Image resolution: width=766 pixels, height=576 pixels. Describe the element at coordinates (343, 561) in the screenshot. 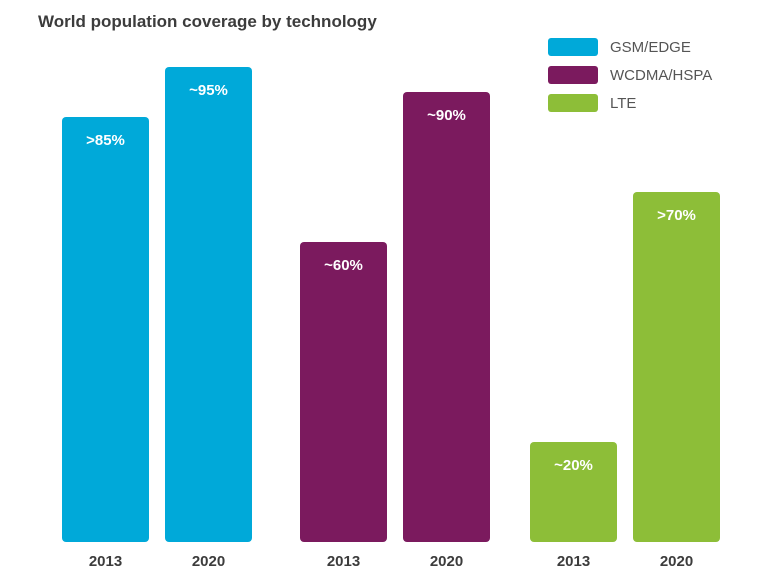

I see `tick-label-wcdma-hspa-2013: 2013` at that location.